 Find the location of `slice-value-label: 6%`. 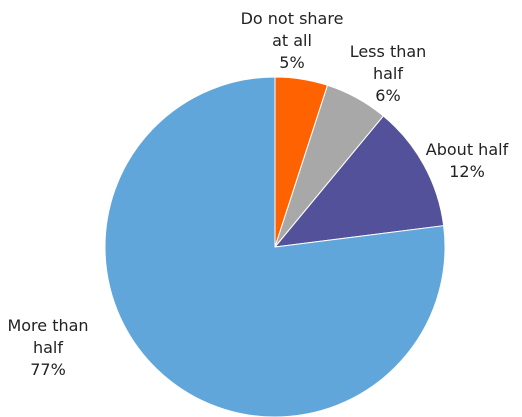

slice-value-label: 6% is located at coordinates (387, 95).